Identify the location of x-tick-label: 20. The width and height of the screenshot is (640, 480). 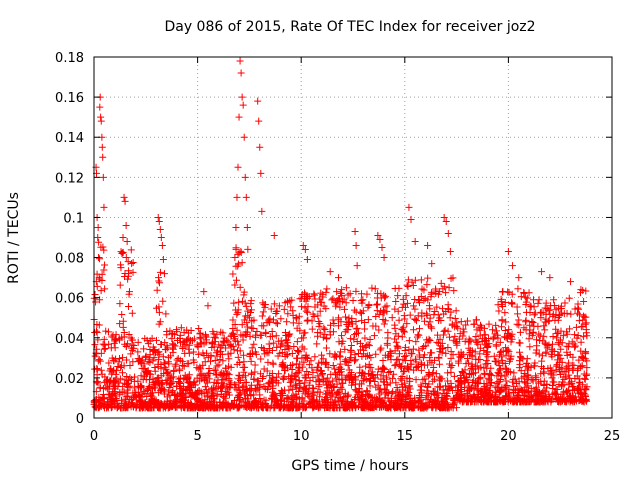
(508, 436).